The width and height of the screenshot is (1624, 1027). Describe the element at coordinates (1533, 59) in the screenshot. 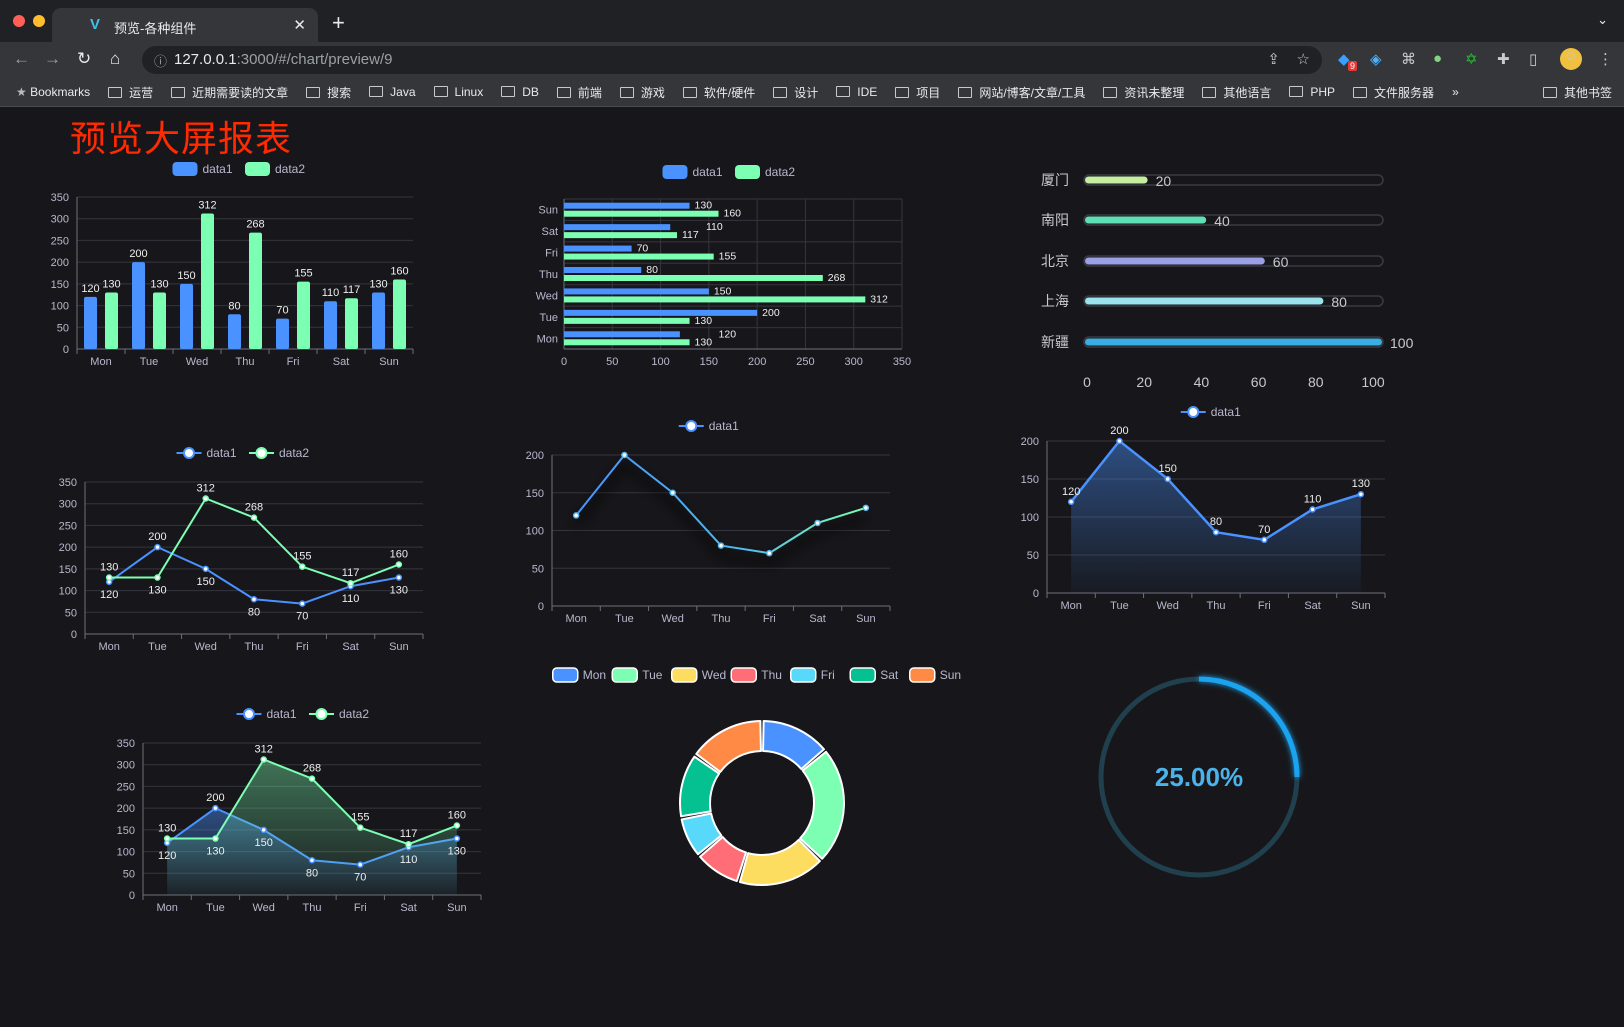

I see `sidebar-icon: ▯` at that location.